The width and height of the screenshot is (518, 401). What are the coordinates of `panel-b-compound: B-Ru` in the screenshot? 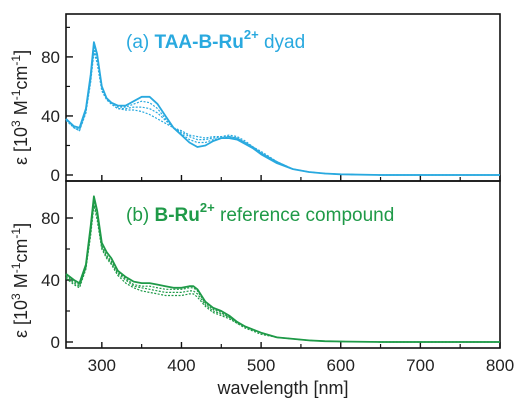 It's located at (177, 215).